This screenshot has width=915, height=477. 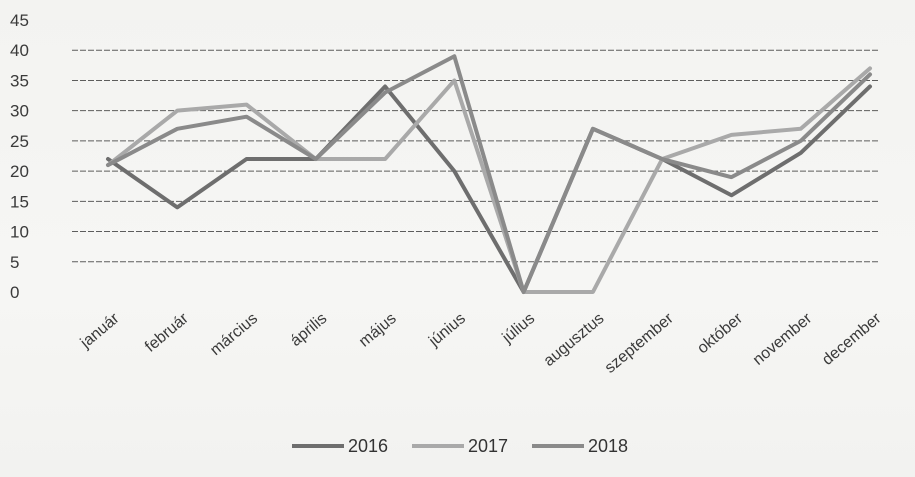 I want to click on legend: 2016 2017 2018, so click(x=460, y=446).